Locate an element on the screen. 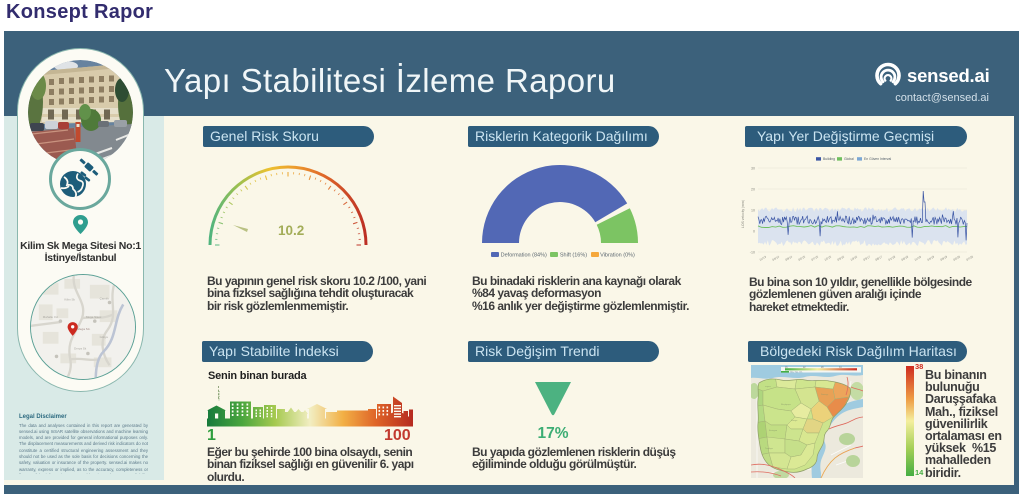 The height and width of the screenshot is (498, 1024). svg-text: 06/18 is located at coordinates (905, 257).